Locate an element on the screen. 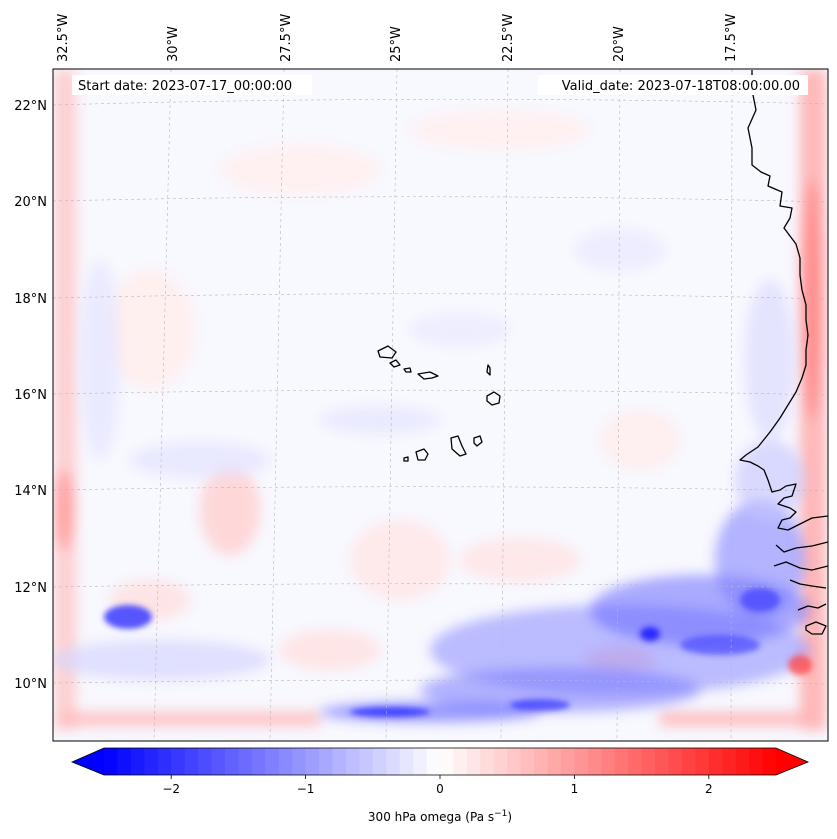  island-santa-luzia is located at coordinates (407, 370).